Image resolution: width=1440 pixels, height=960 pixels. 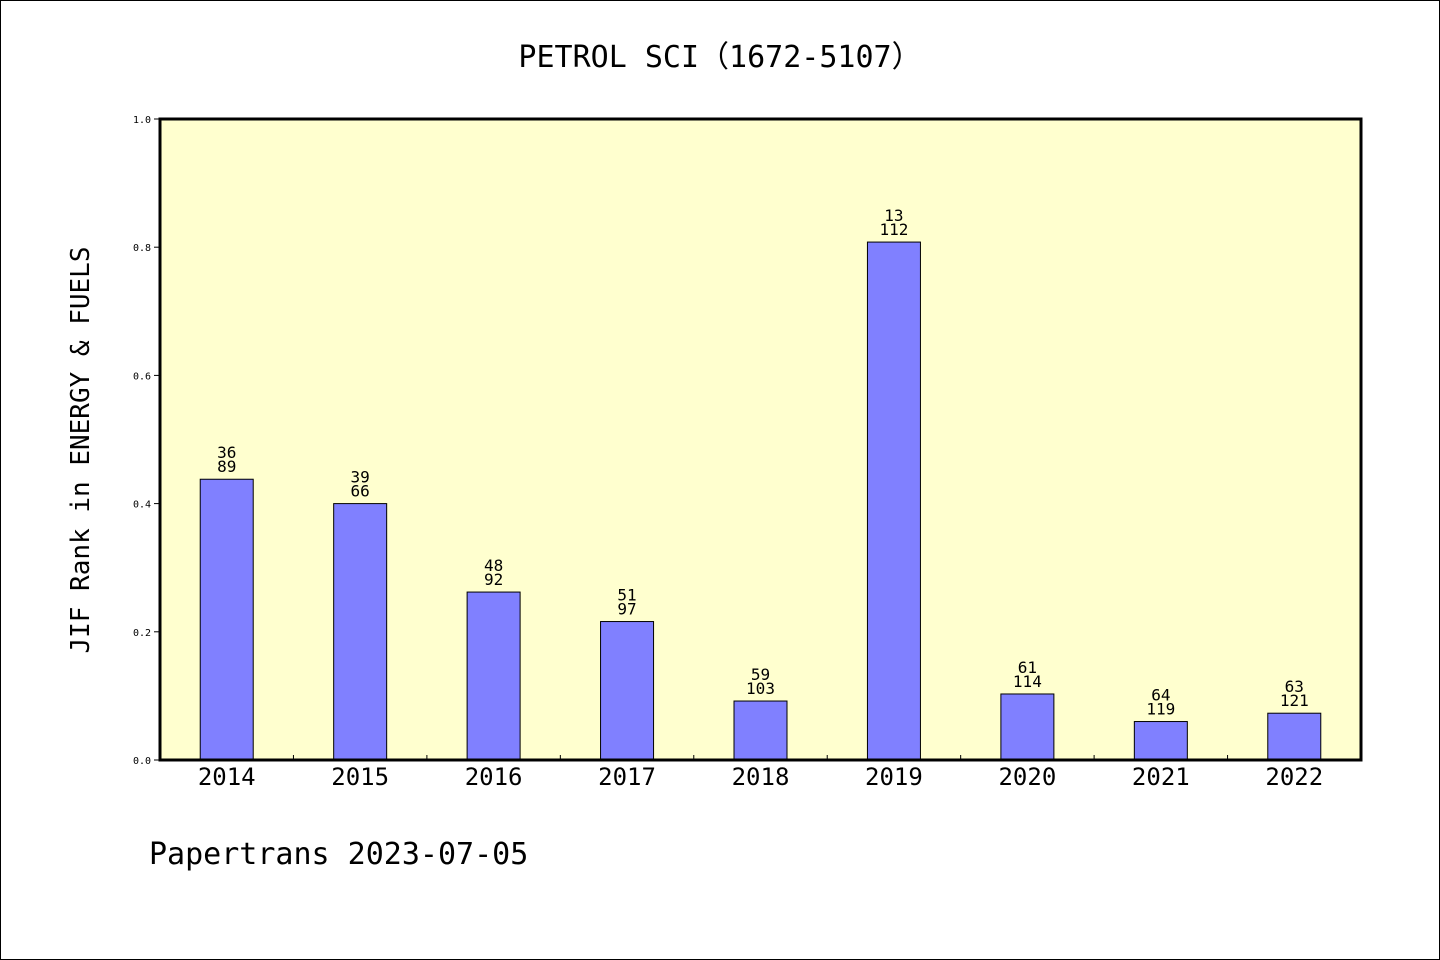 I want to click on bar-total-label: 92, so click(x=493, y=579).